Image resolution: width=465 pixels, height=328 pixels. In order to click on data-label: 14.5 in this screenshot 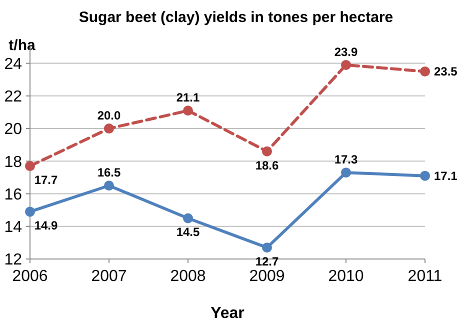, I will do `click(188, 232)`.